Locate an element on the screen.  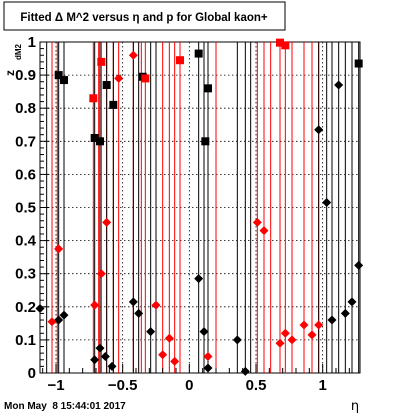
y-tick-label-10: 1 is located at coordinates (32, 42).